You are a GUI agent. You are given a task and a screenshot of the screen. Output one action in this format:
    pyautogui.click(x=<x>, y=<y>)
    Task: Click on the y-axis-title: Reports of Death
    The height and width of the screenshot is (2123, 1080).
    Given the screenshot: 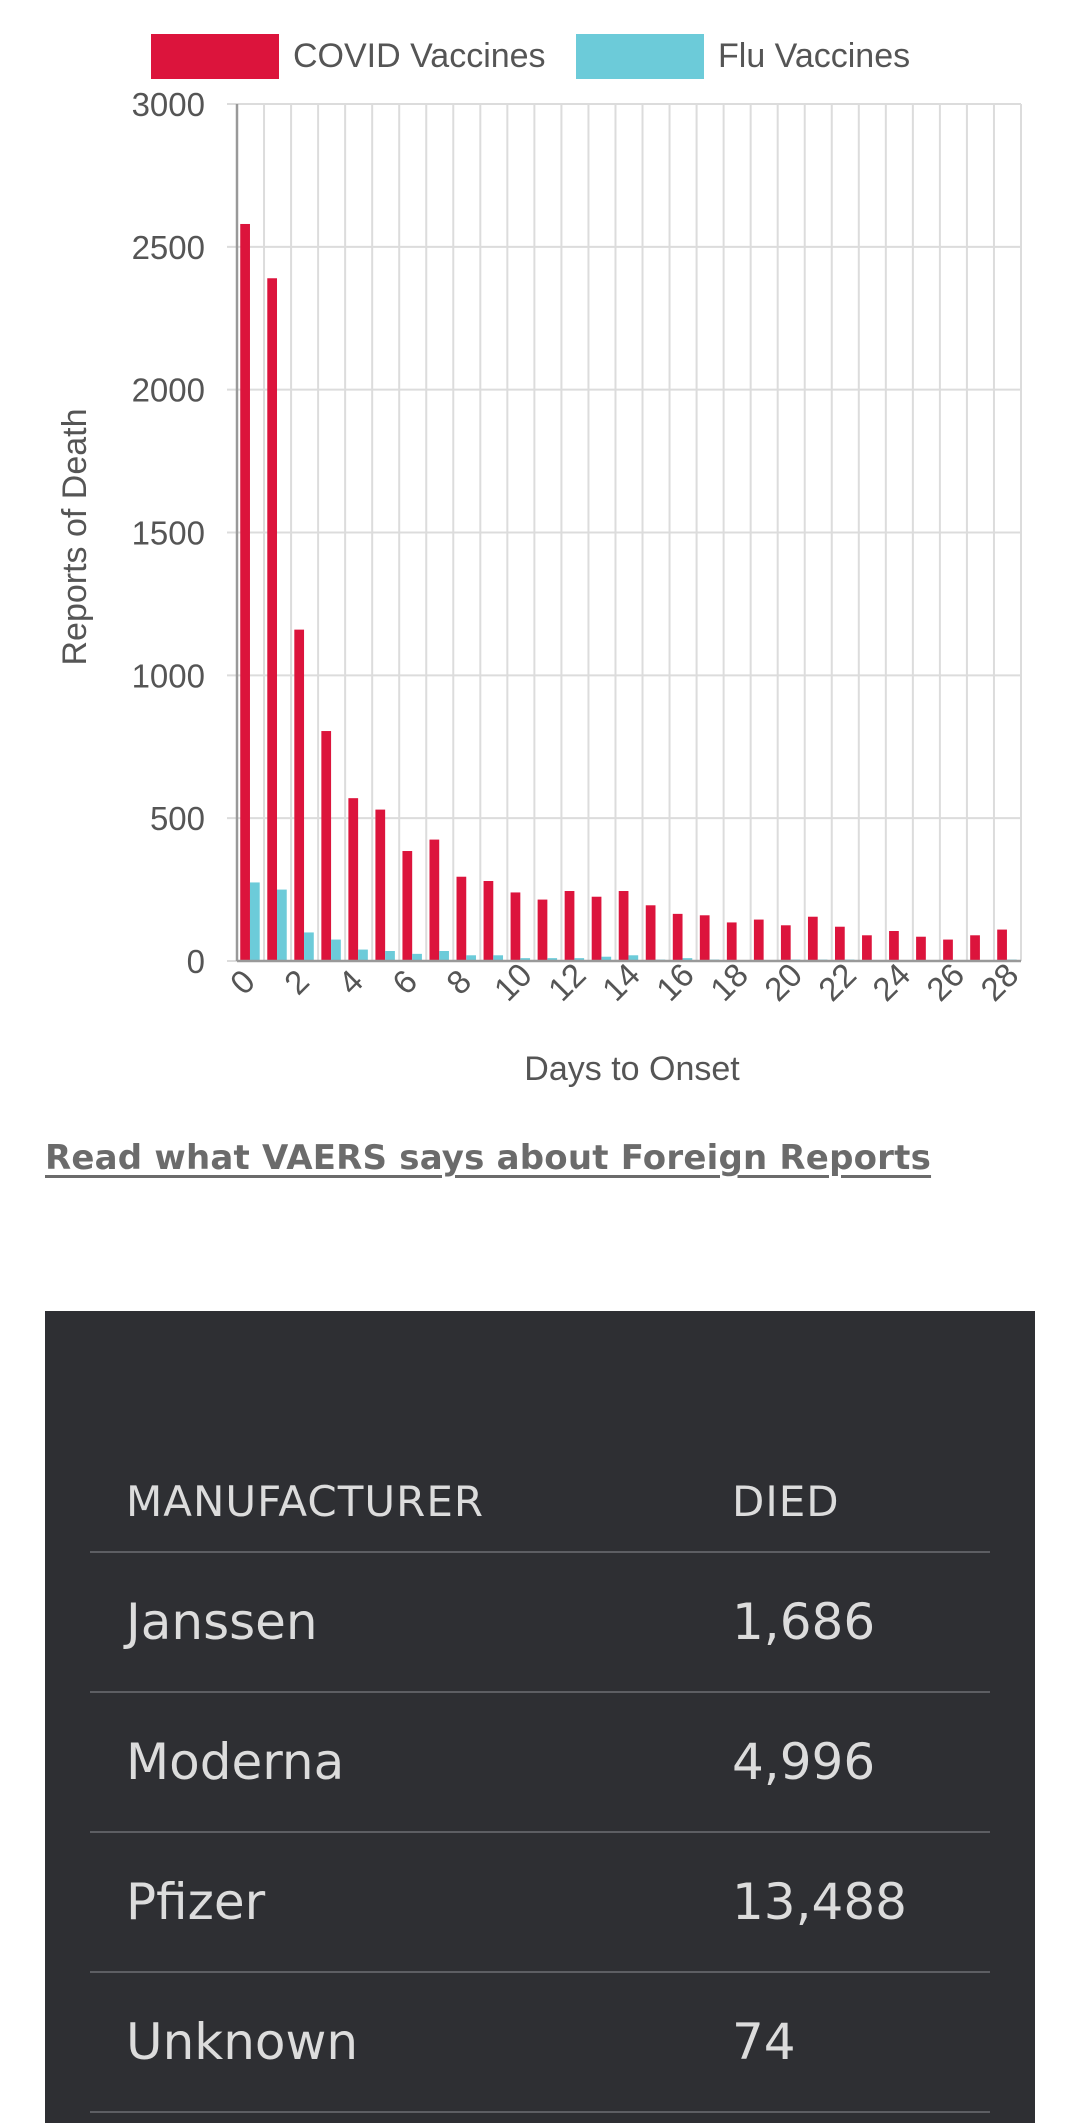 What is the action you would take?
    pyautogui.click(x=75, y=536)
    